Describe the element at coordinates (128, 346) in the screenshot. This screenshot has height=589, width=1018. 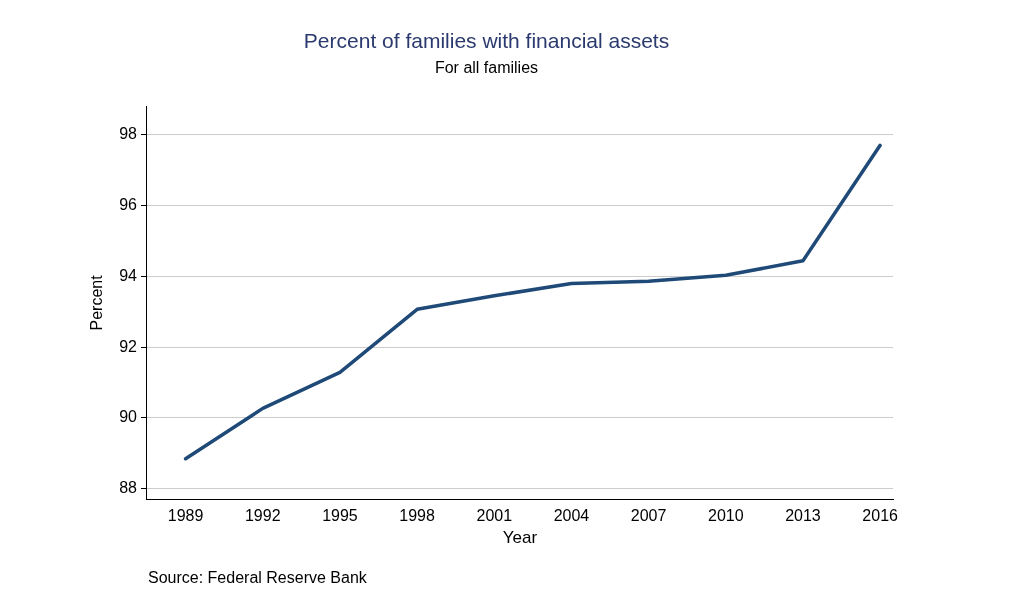
I see `y-tick-label: 92` at that location.